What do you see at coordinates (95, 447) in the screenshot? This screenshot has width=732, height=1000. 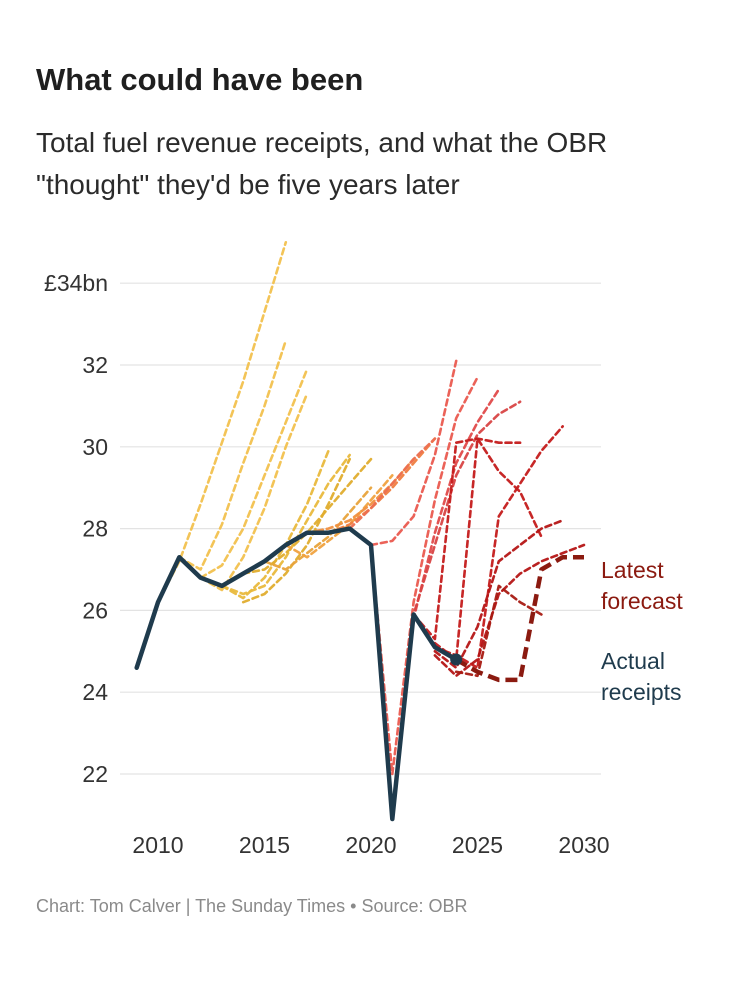 I see `y-tick-label: 30` at bounding box center [95, 447].